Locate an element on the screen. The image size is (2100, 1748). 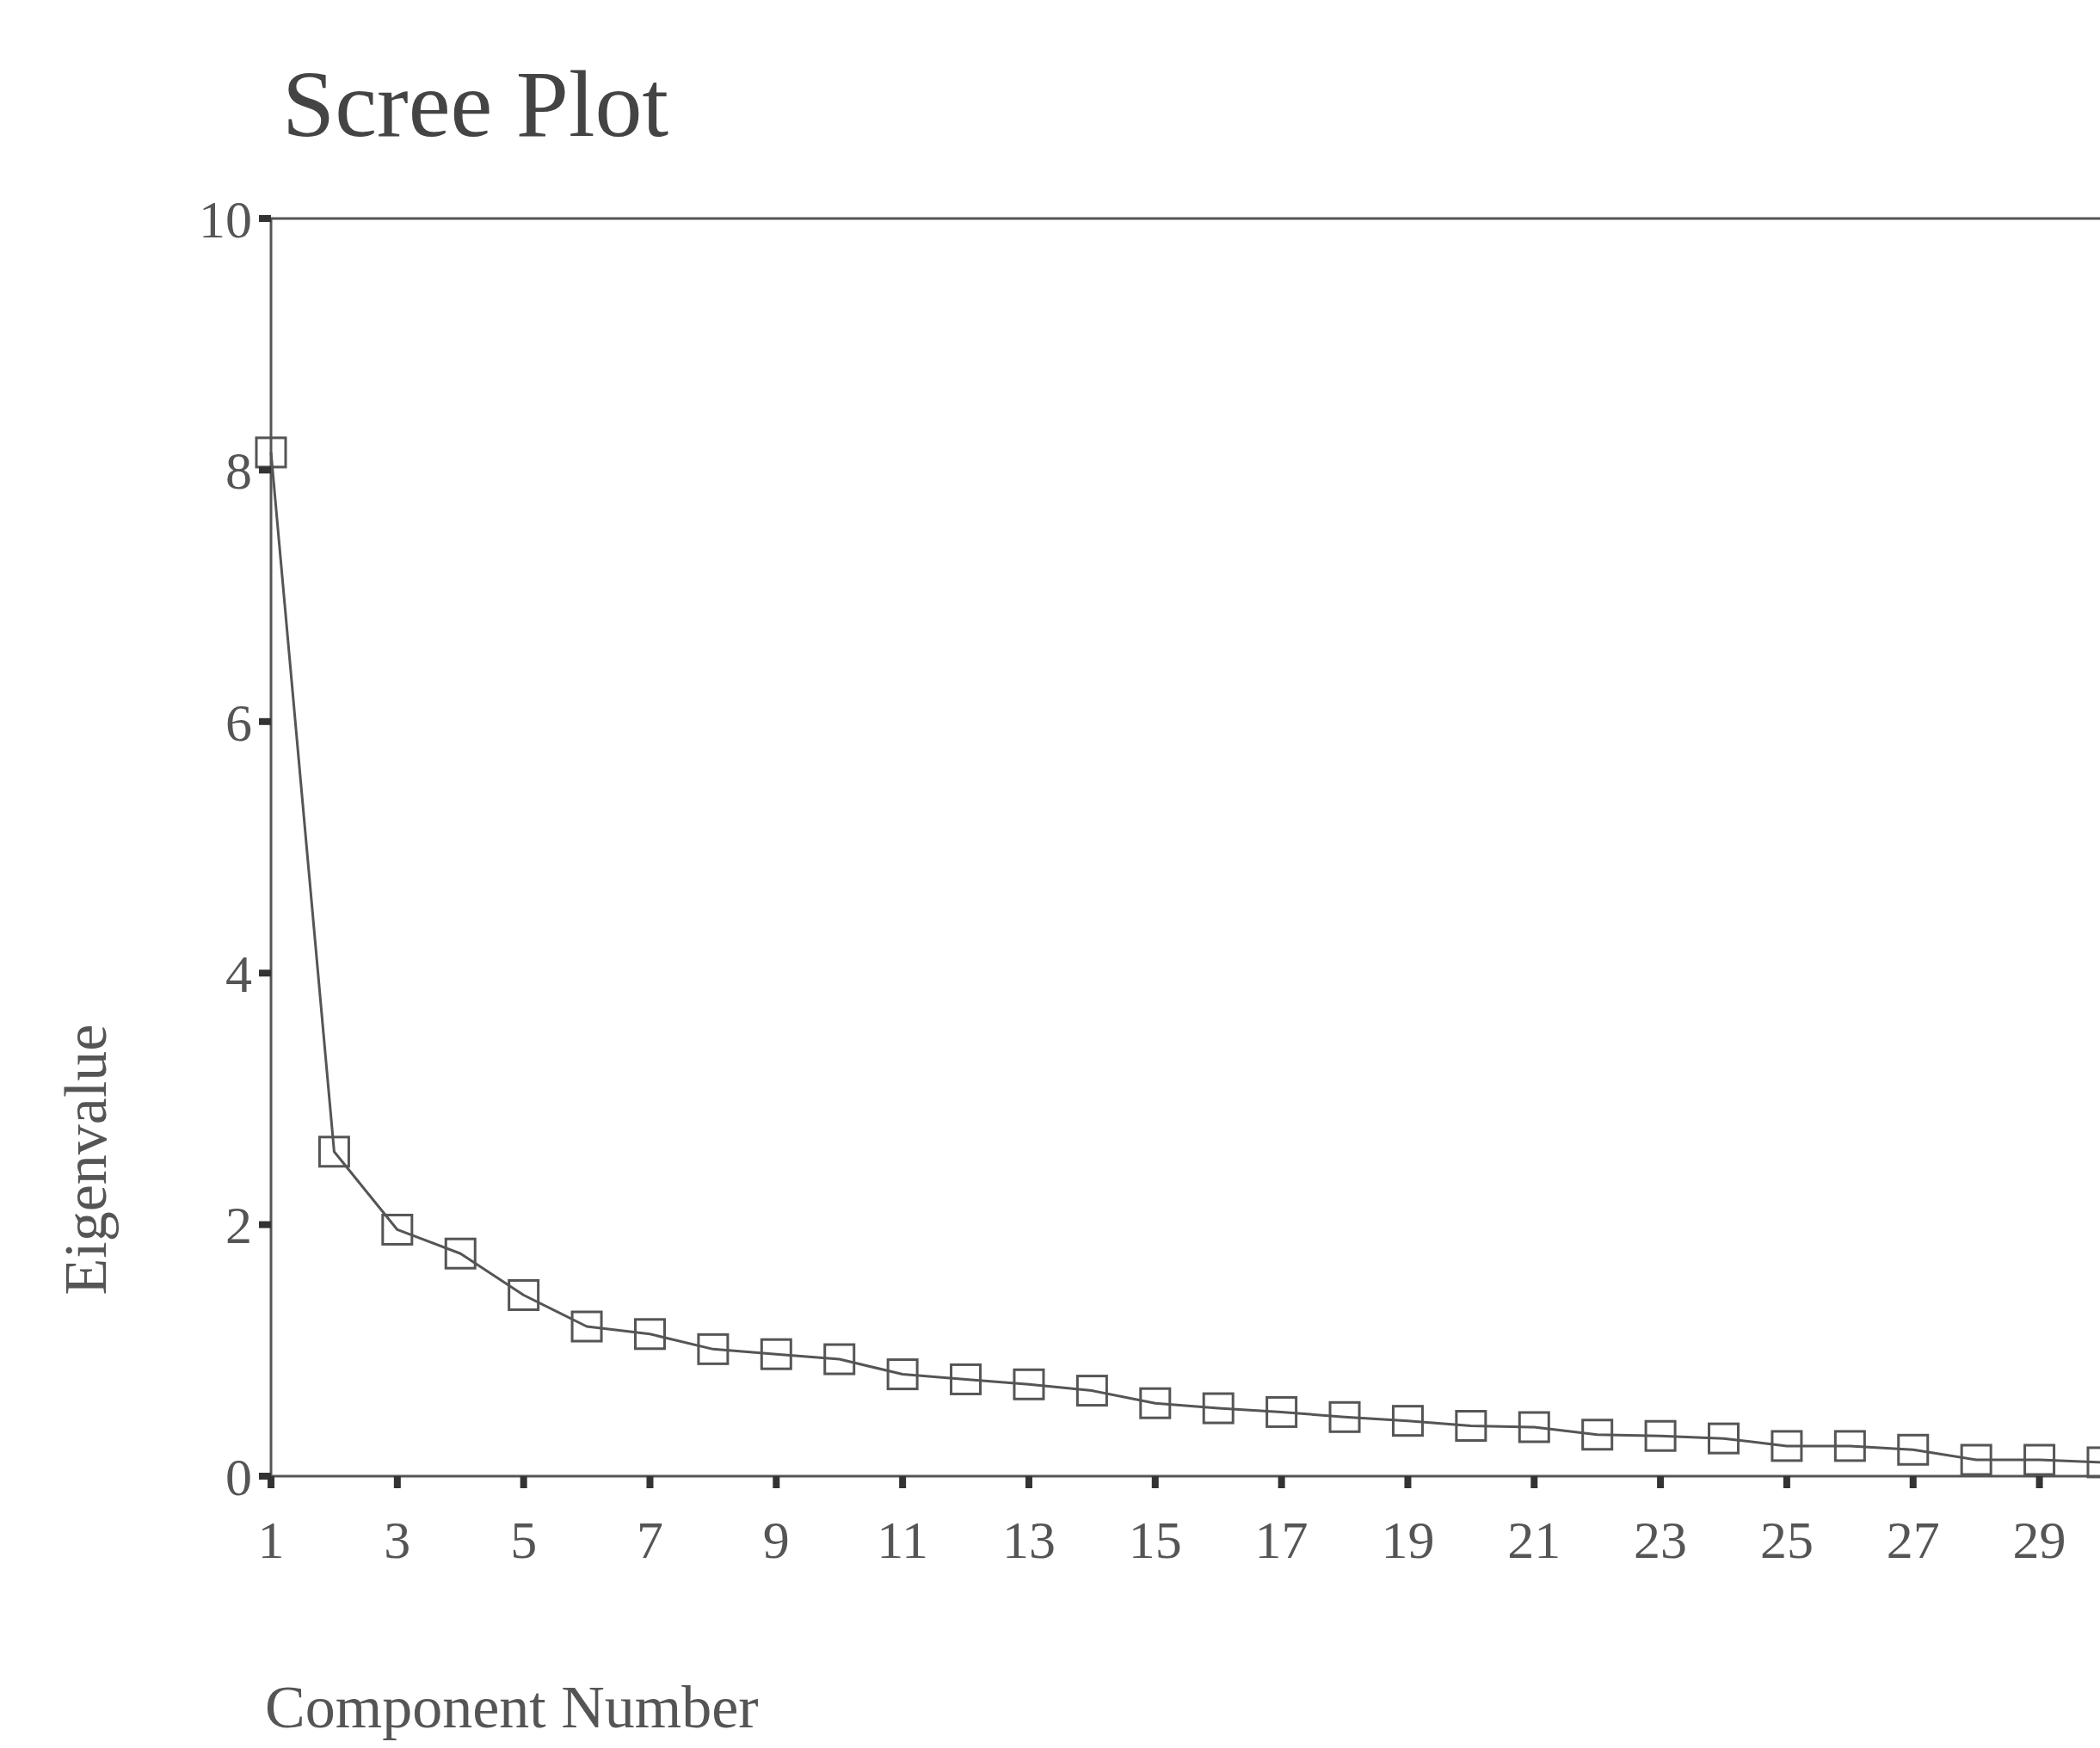
x-tick-label: 19 is located at coordinates (1408, 1540).